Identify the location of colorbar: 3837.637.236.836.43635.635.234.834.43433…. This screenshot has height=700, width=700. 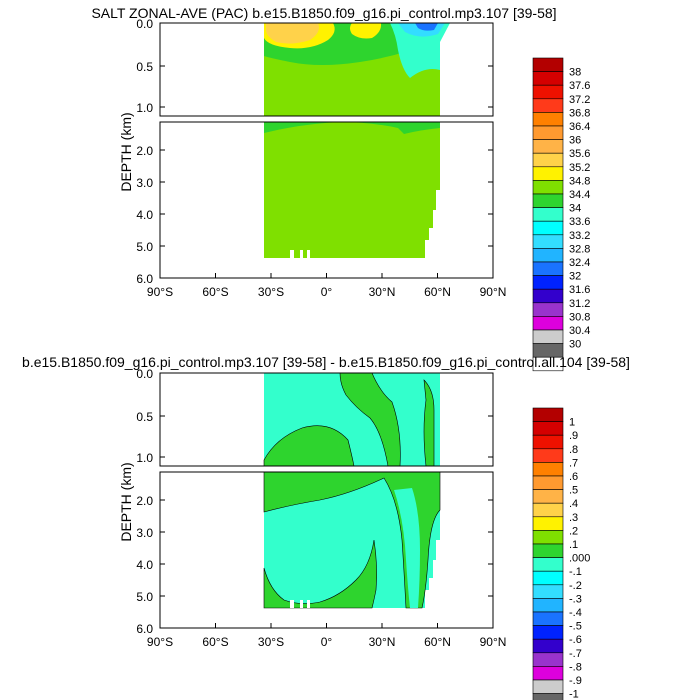
(561, 214).